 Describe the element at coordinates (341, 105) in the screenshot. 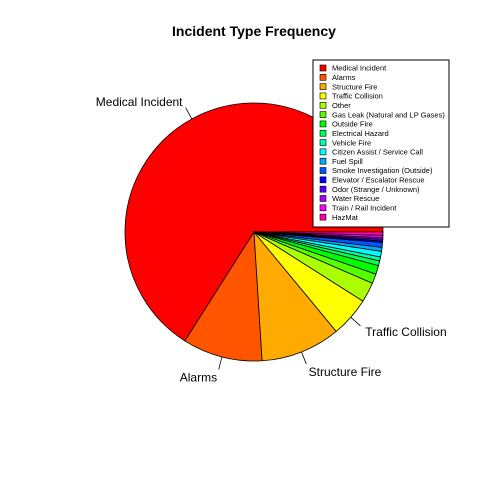

I see `legend-label-other: Other` at that location.